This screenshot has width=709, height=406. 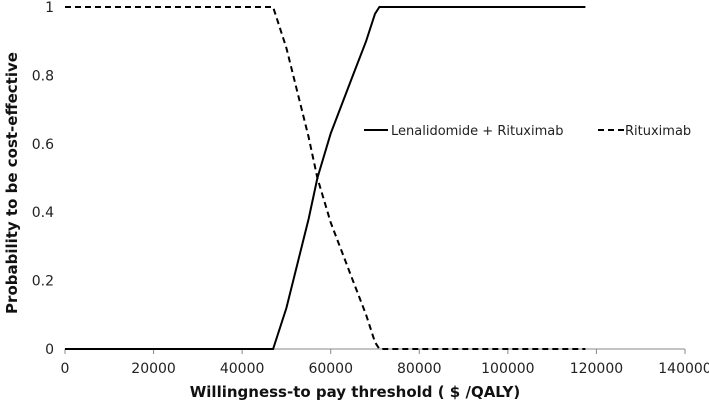 I want to click on x-tick-label: 120000, so click(x=596, y=369).